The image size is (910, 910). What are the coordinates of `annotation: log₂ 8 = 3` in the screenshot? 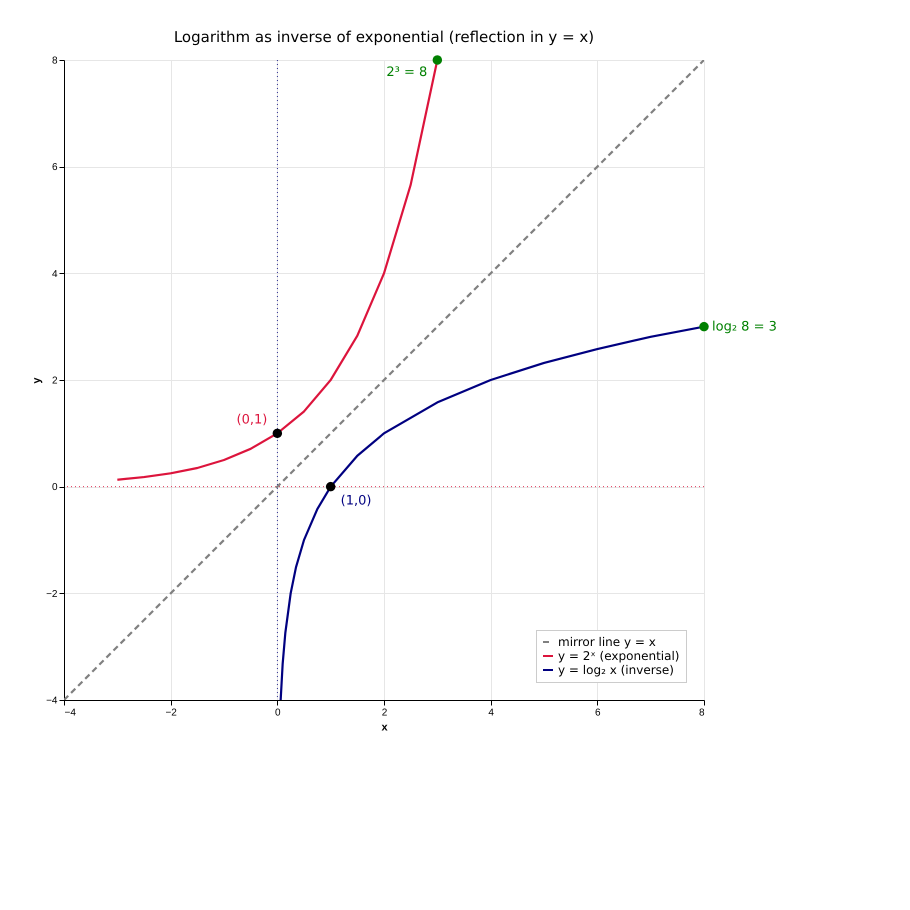 It's located at (744, 327).